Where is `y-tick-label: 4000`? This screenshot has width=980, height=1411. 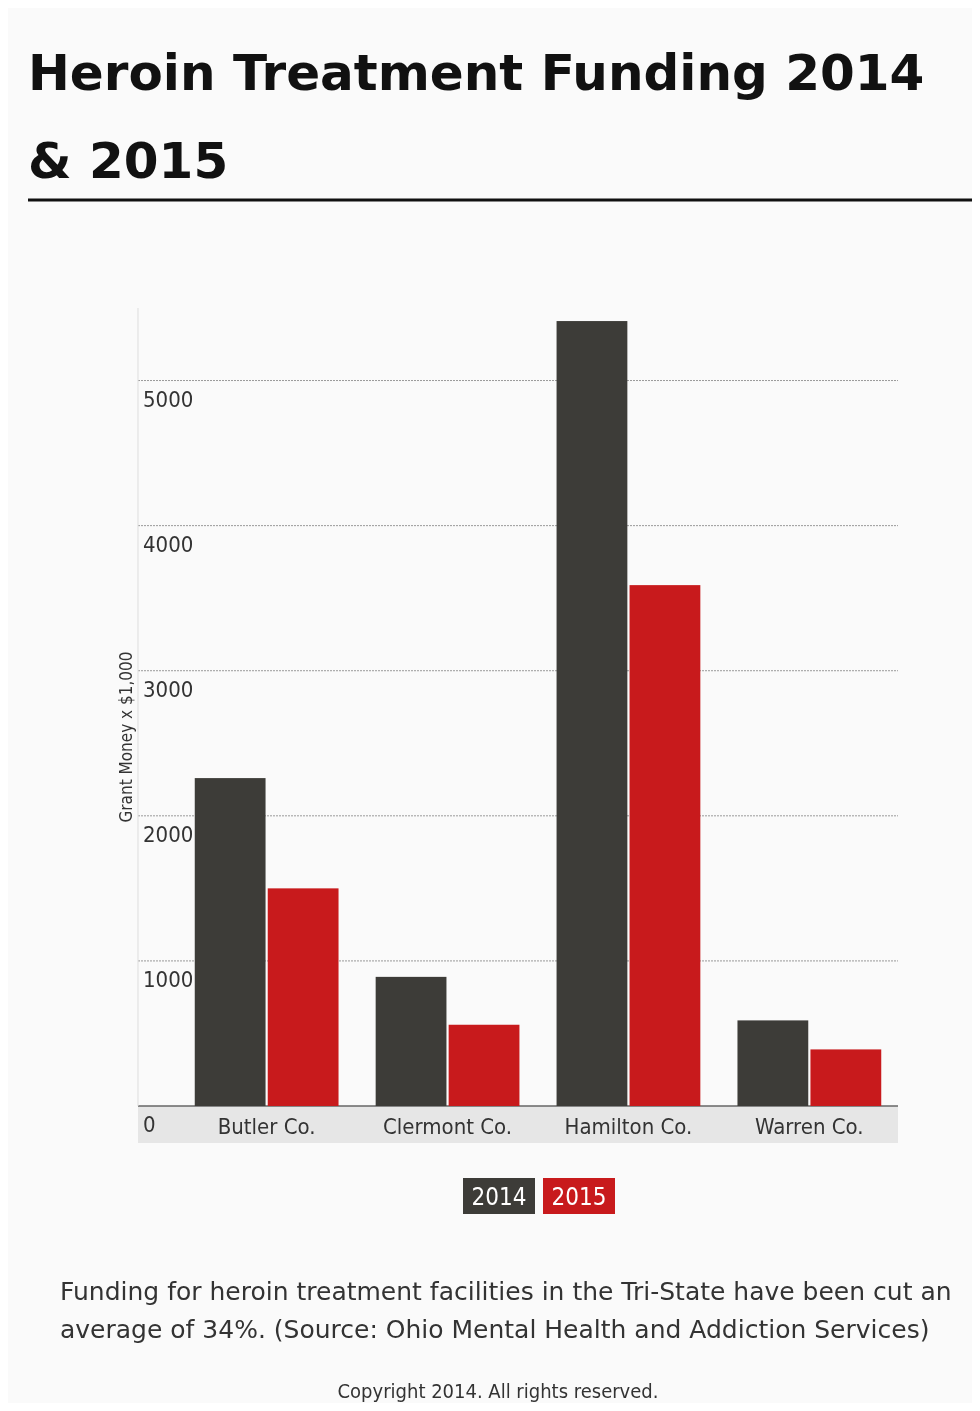
y-tick-label: 4000 is located at coordinates (168, 544).